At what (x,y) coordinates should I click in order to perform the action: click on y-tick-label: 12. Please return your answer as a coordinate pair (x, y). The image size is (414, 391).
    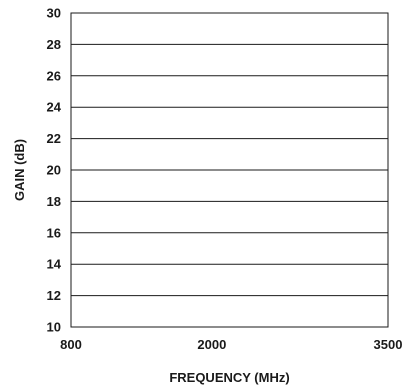
    Looking at the image, I should click on (54, 295).